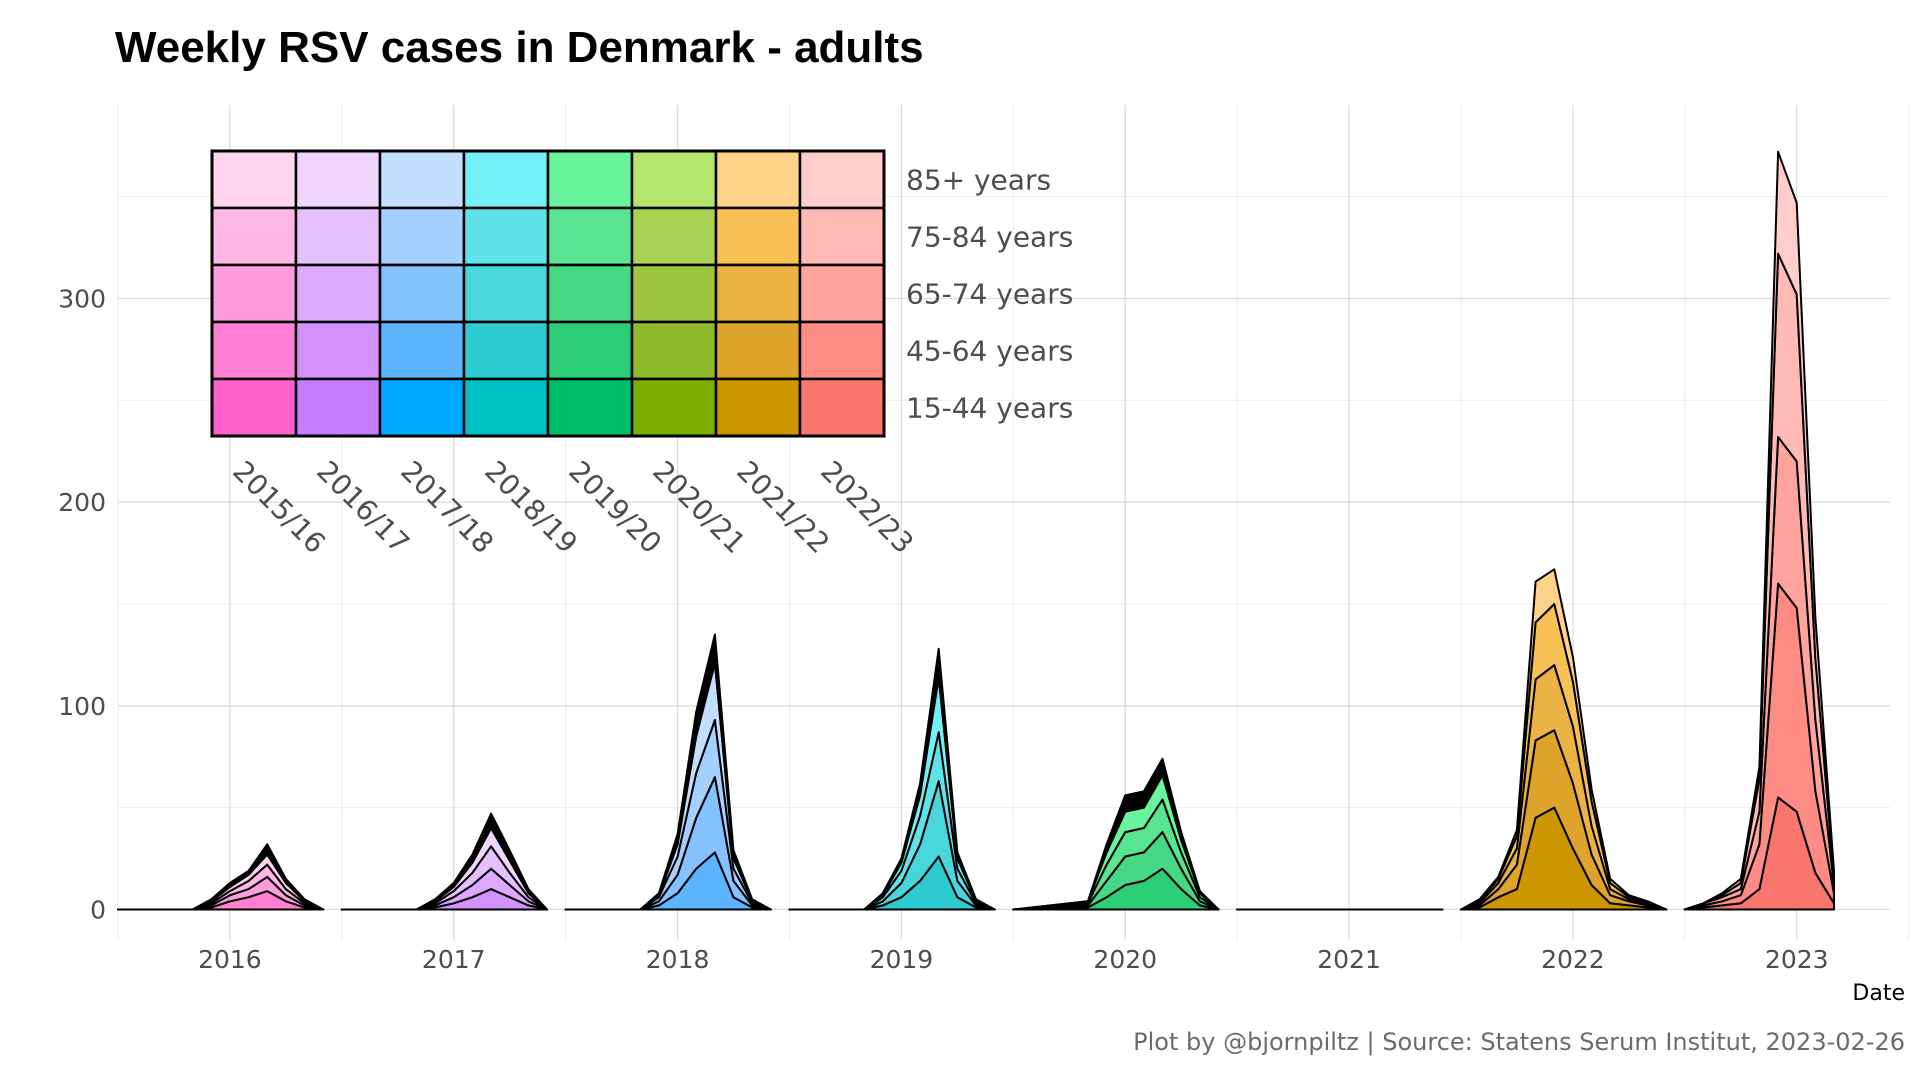 The image size is (1920, 1080). Describe the element at coordinates (1125, 959) in the screenshot. I see `x-tick-label: 2020` at that location.